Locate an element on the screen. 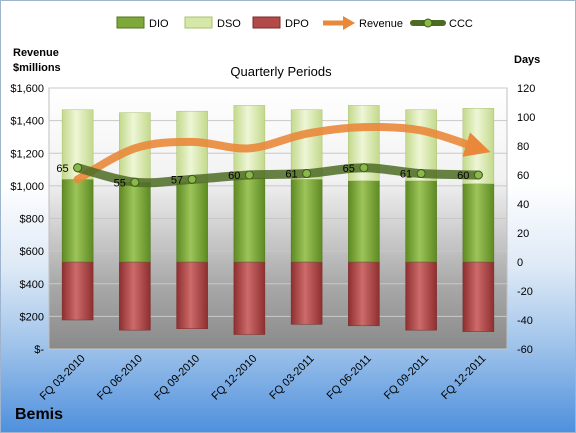  right-axis-ticks: -60 -40 -20 0 20 40 60 80 100 120 is located at coordinates (526, 219).